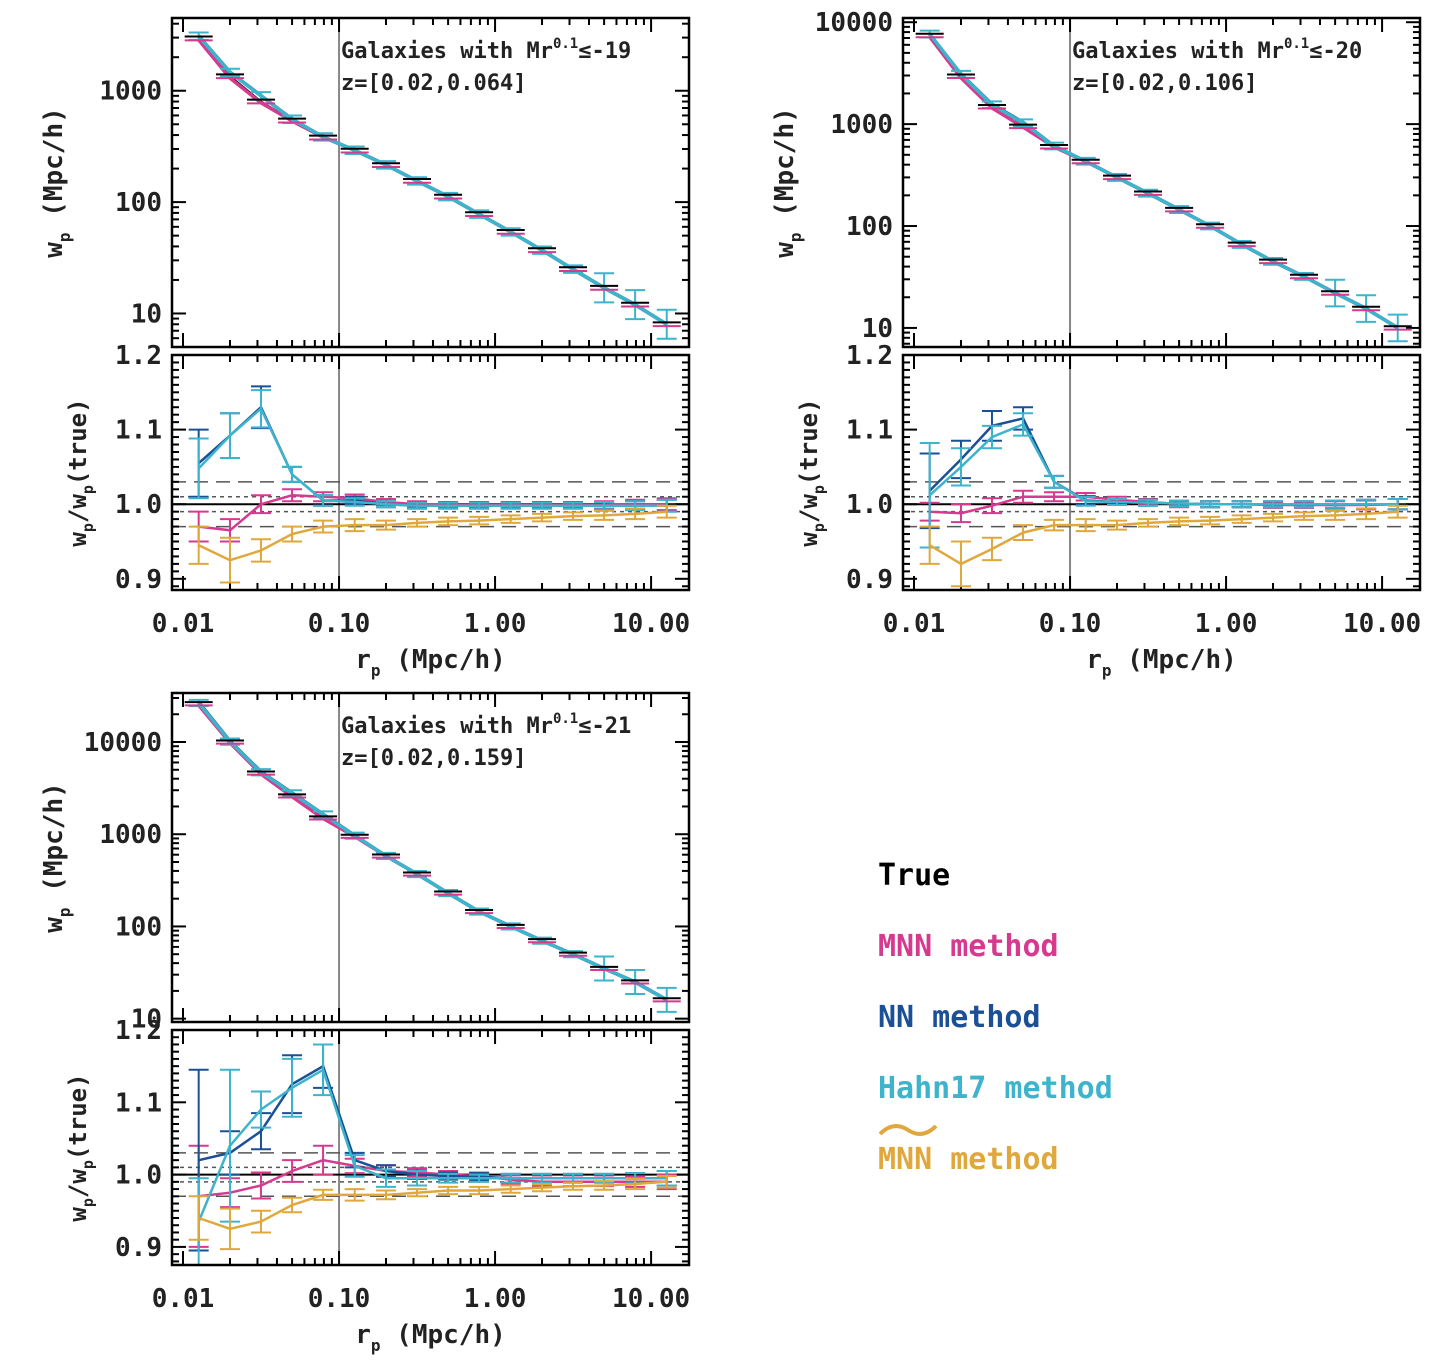  I want to click on legend-abbr-text: MNN, so click(905, 1159).